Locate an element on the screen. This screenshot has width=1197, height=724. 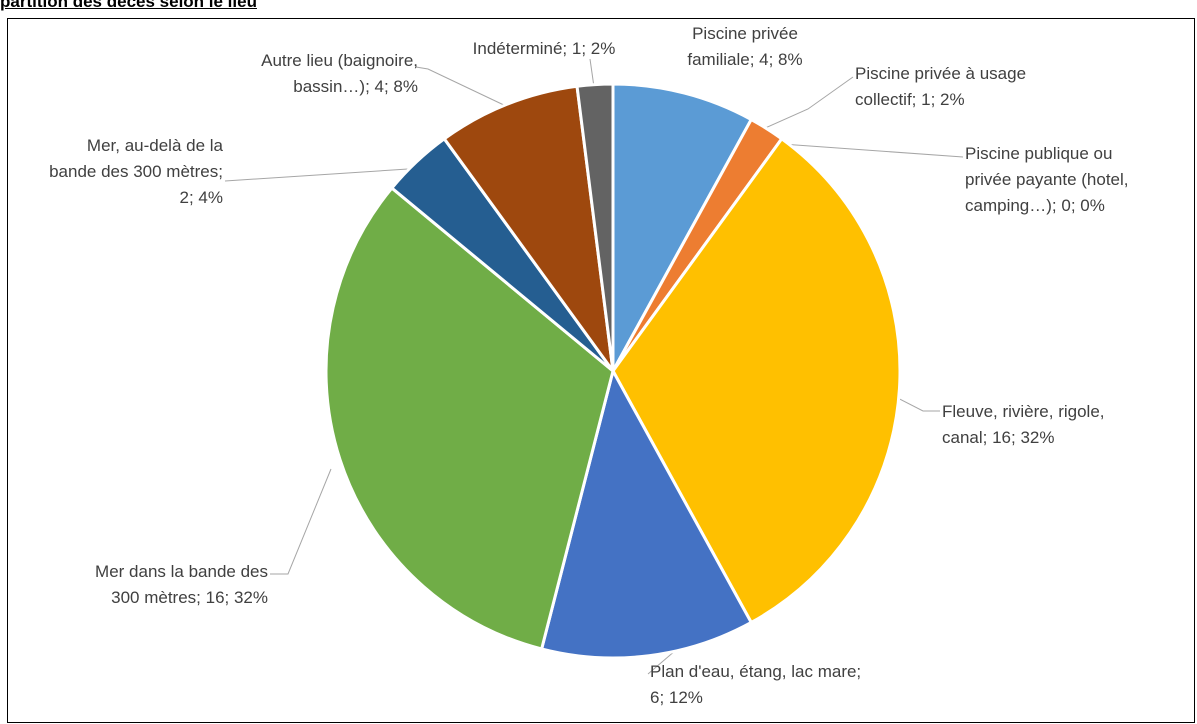
data-label-8: Autre lieu (baignoire, bassin…); 4; 8% is located at coordinates (339, 73).